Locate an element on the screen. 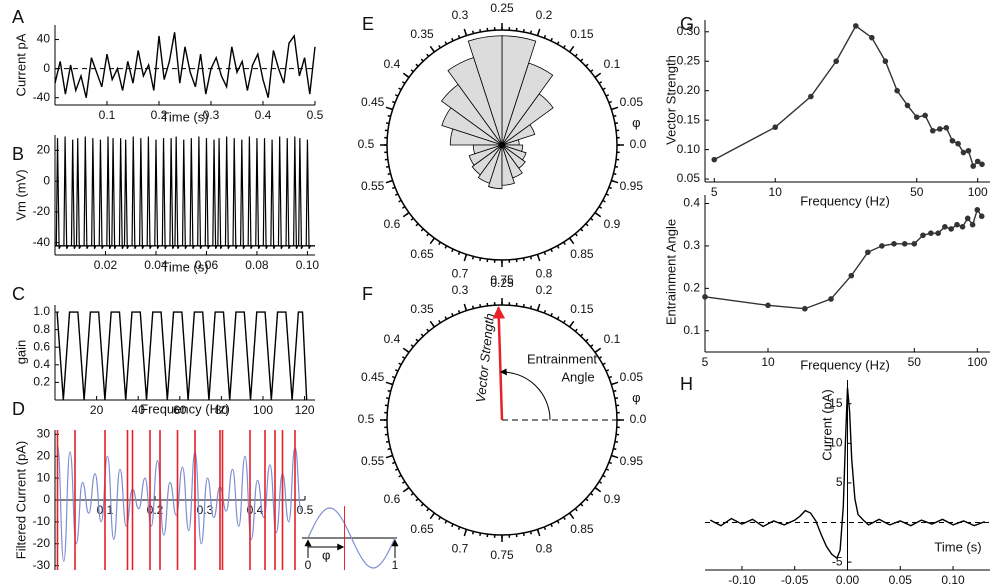  y-axis-title: Current pA is located at coordinates (20, 64).